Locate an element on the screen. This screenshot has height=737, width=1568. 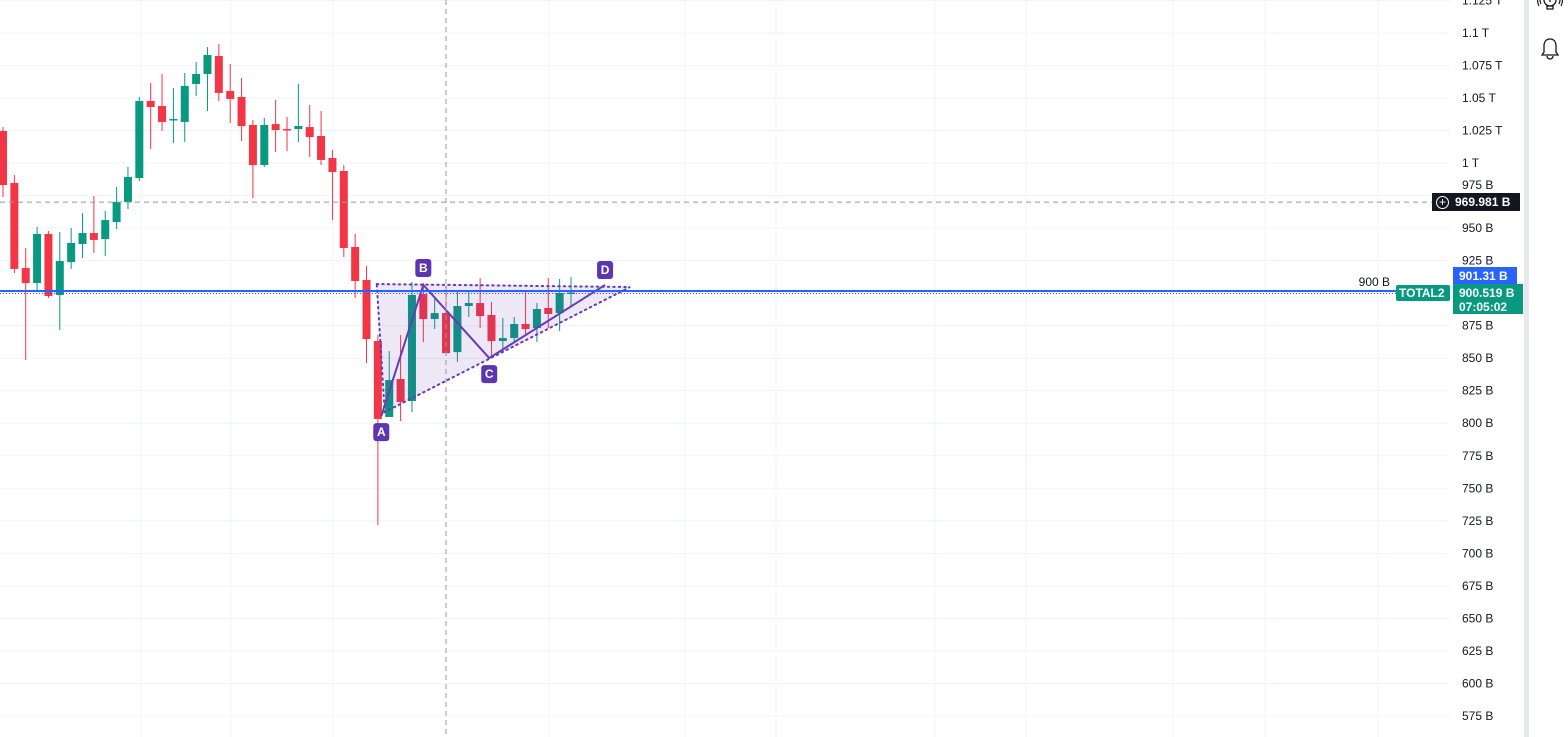
price-tick-label: 700 B is located at coordinates (1477, 553).